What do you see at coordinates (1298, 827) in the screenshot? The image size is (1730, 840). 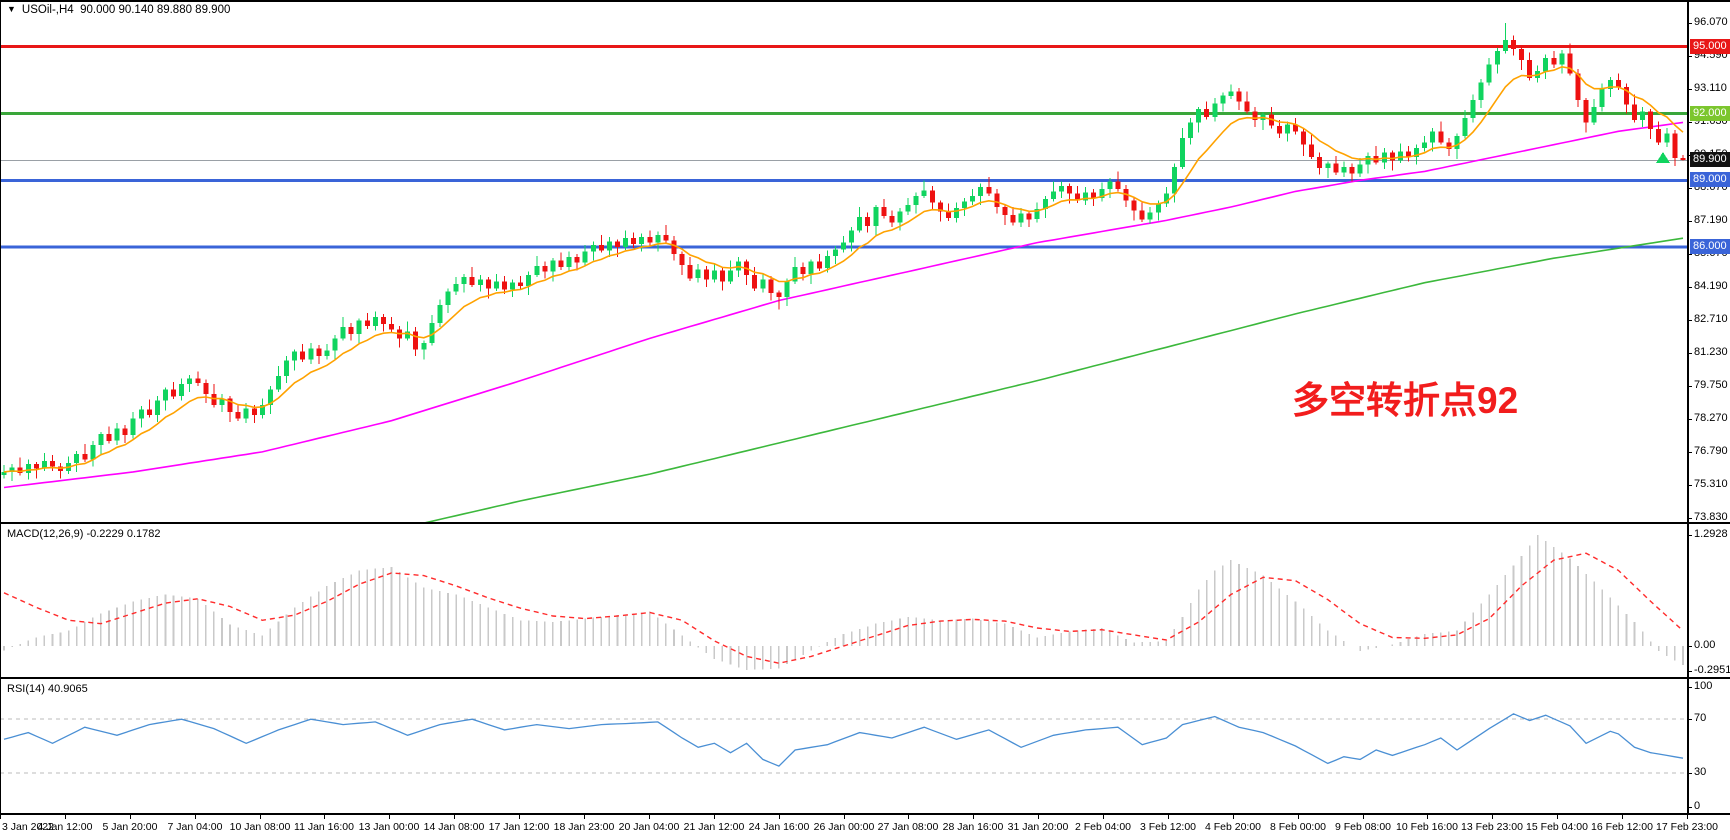 I see `time-label-8-Feb-00-00: 8 Feb 00:00` at bounding box center [1298, 827].